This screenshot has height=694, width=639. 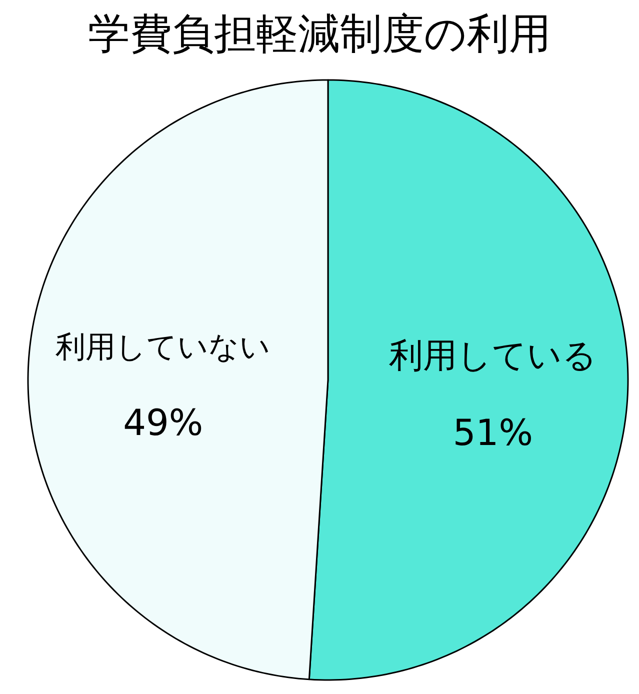 I want to click on data-label: 51%, so click(x=492, y=433).